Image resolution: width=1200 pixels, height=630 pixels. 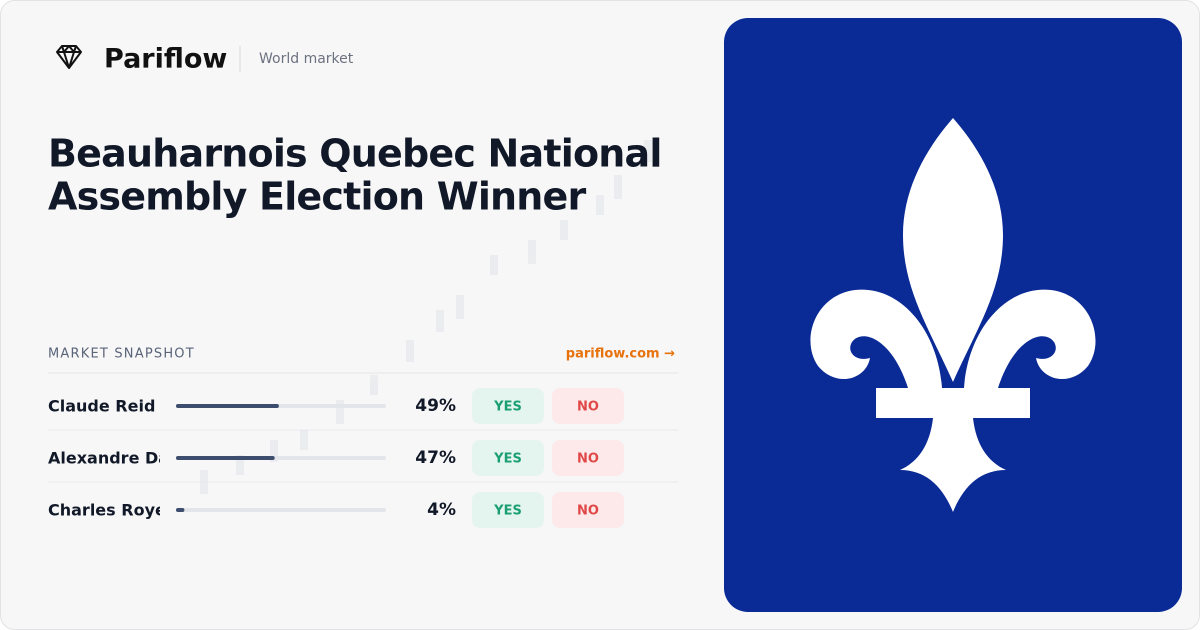 I want to click on probability: 49%, so click(x=435, y=406).